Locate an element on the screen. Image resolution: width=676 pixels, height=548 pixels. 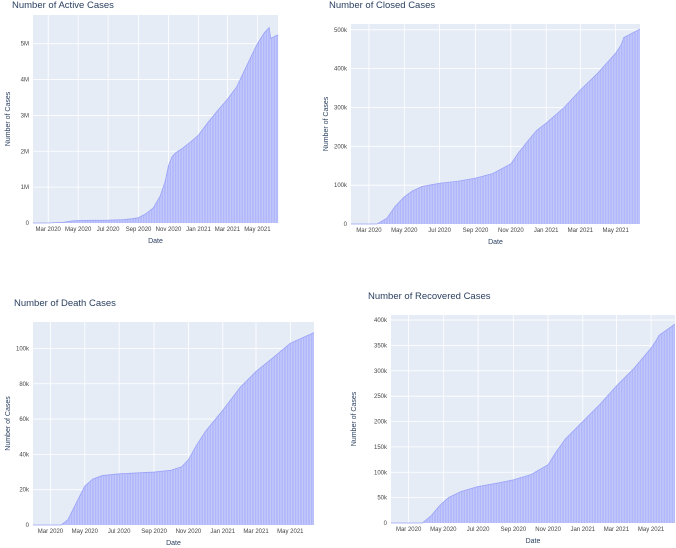
y-tick-label: 20k is located at coordinates (24, 491).